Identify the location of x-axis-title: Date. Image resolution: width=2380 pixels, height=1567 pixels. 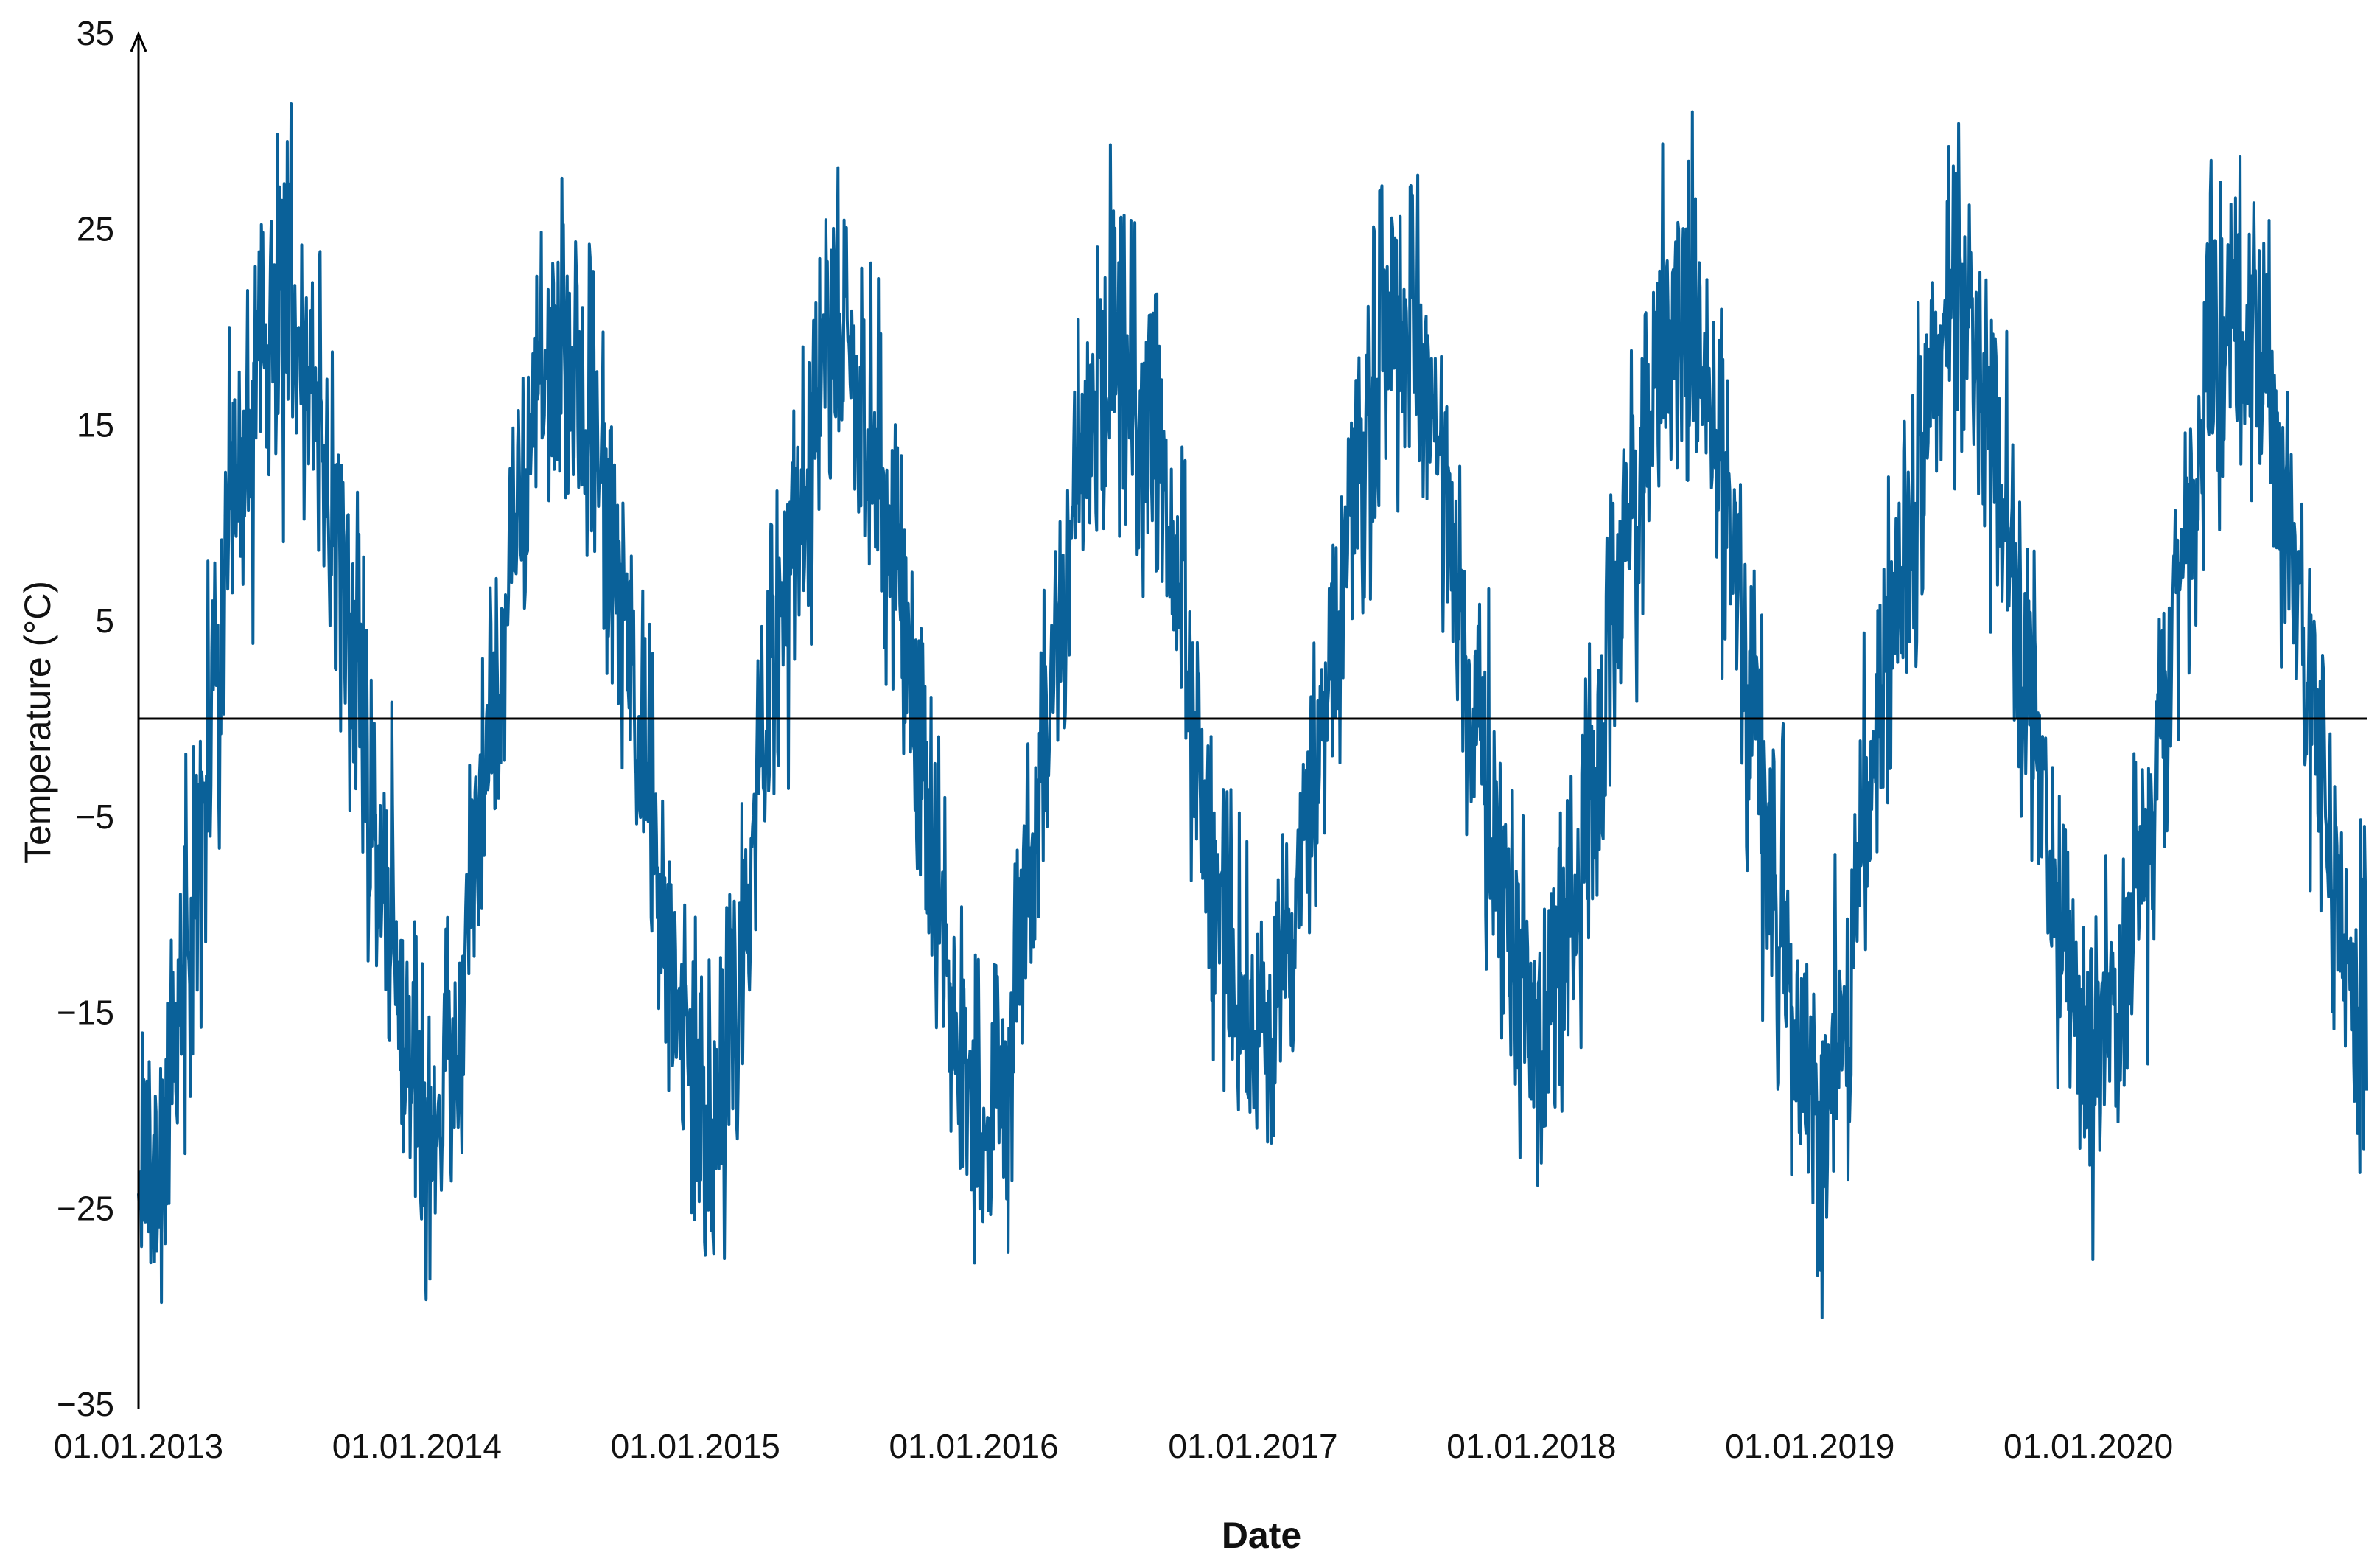
(1261, 1536).